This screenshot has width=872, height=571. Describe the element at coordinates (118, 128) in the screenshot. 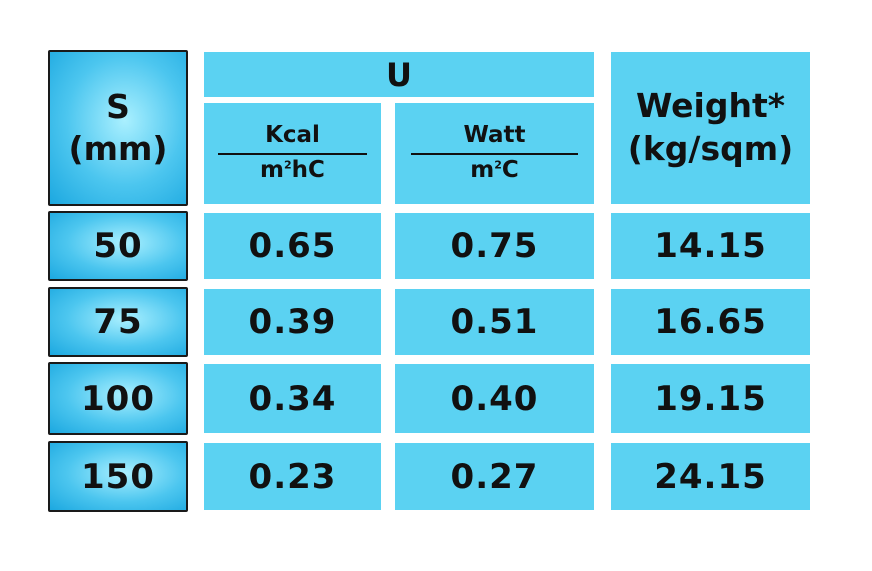

I see `header-s: S (mm)` at that location.